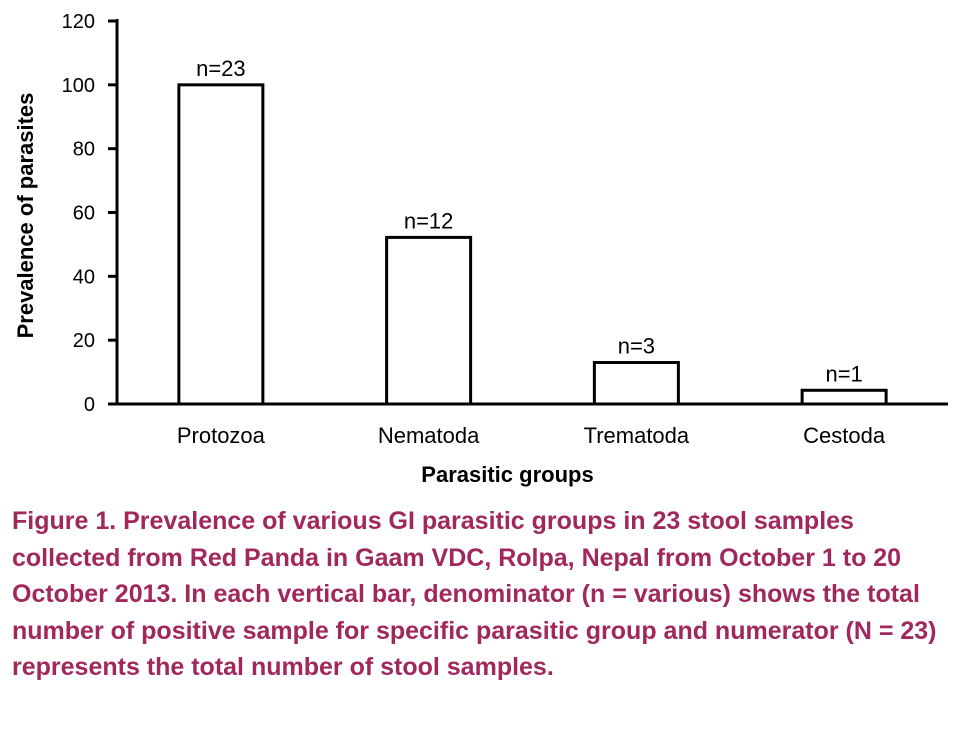 This screenshot has width=956, height=750. Describe the element at coordinates (429, 320) in the screenshot. I see `bar-nematoda` at that location.